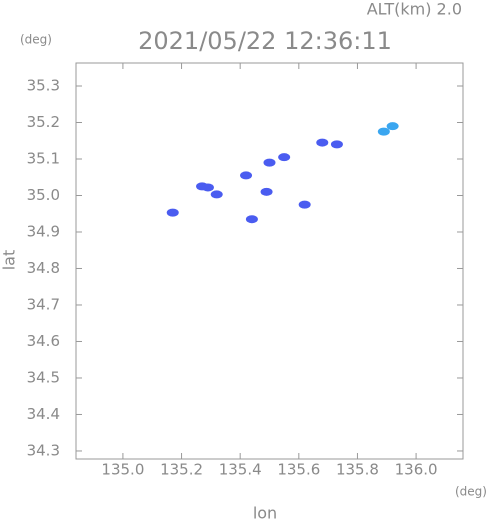 This screenshot has height=525, width=491. Describe the element at coordinates (43, 158) in the screenshot. I see `y-tick-label: 35.1` at that location.